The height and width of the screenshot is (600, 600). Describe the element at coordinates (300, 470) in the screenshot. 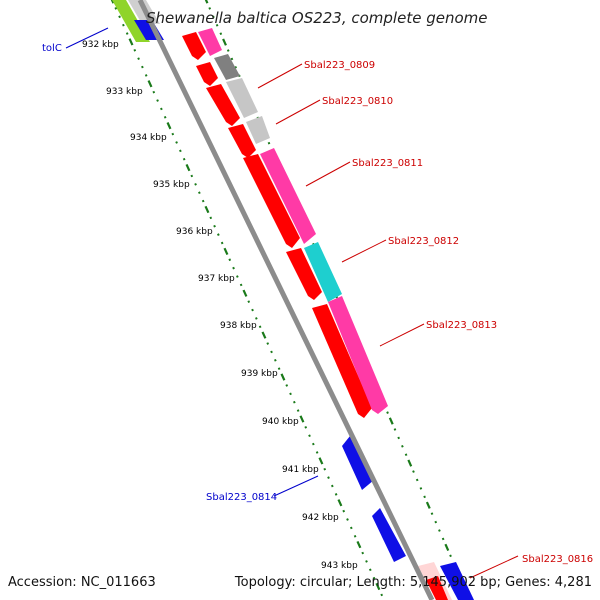

I see `kbp-label: 941 kbp` at that location.